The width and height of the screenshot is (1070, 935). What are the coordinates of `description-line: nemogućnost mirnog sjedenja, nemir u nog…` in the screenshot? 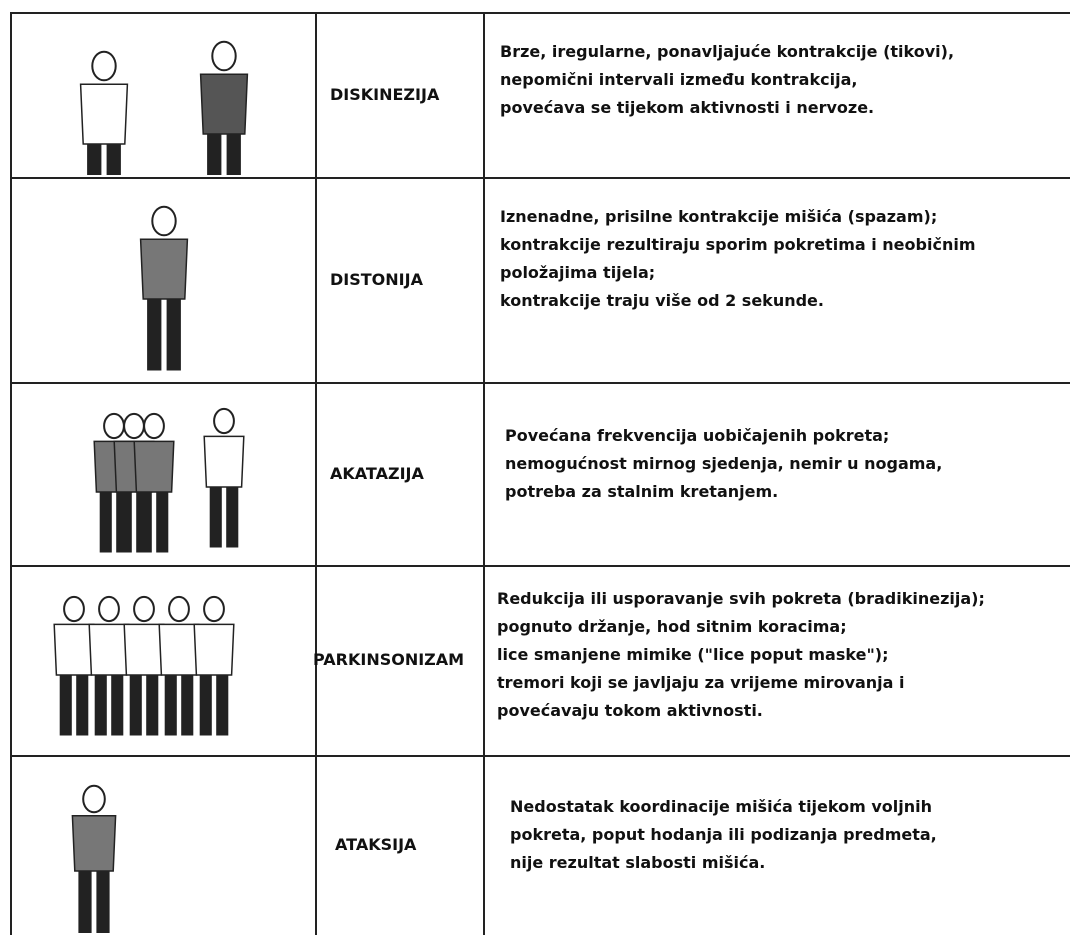 It's located at (724, 463).